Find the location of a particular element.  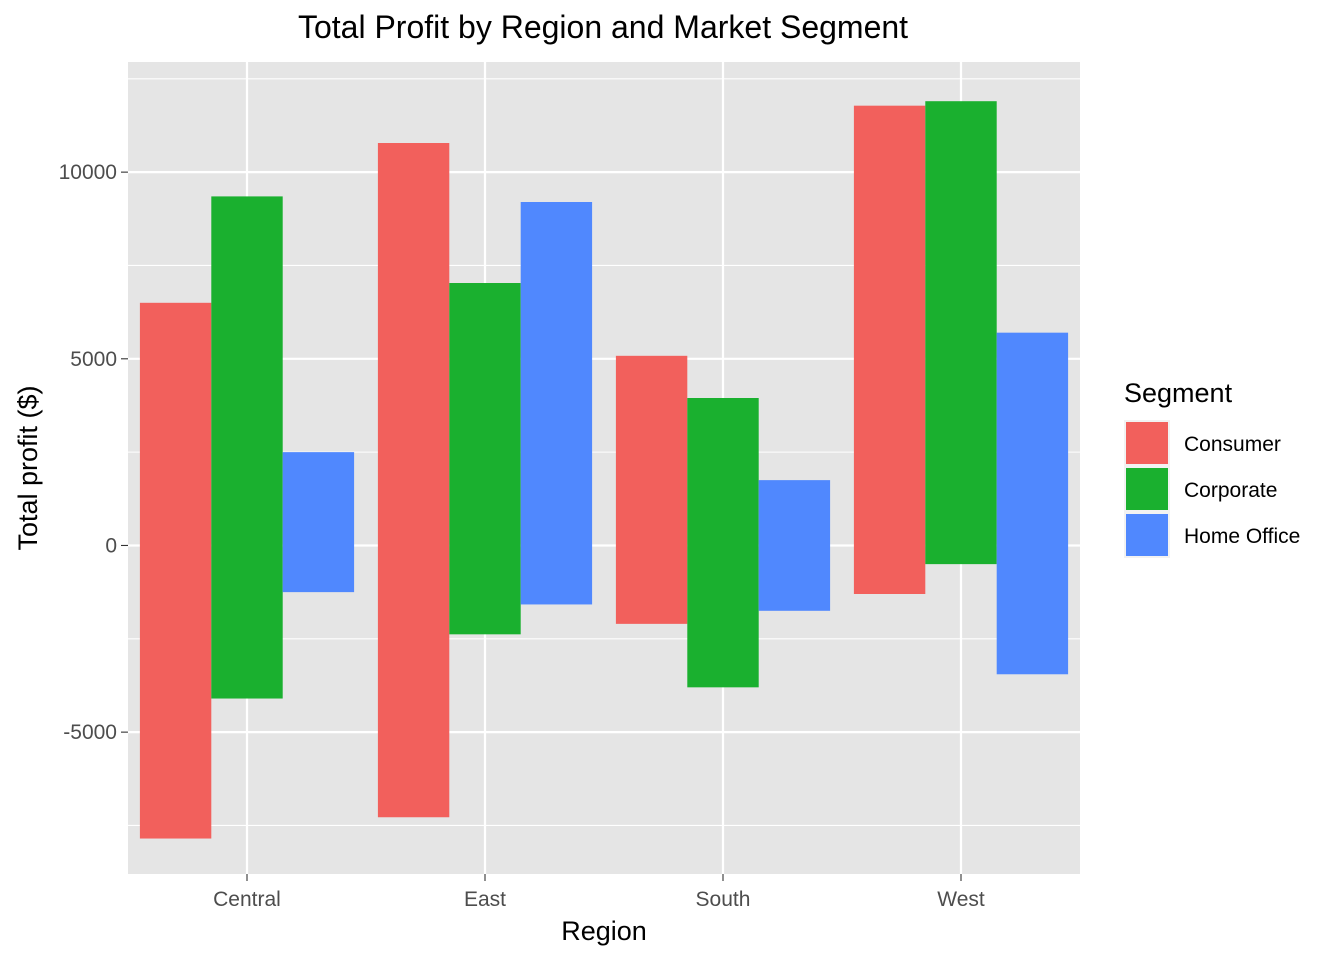

bar-corporate-central is located at coordinates (247, 447).